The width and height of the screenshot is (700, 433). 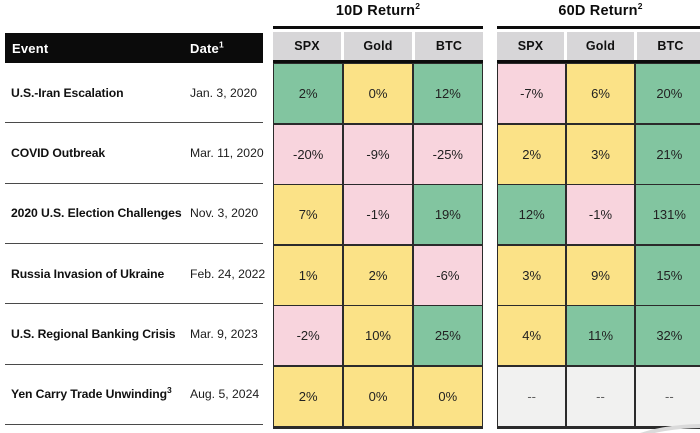 What do you see at coordinates (225, 394) in the screenshot?
I see `event-date: Aug. 5, 2024` at bounding box center [225, 394].